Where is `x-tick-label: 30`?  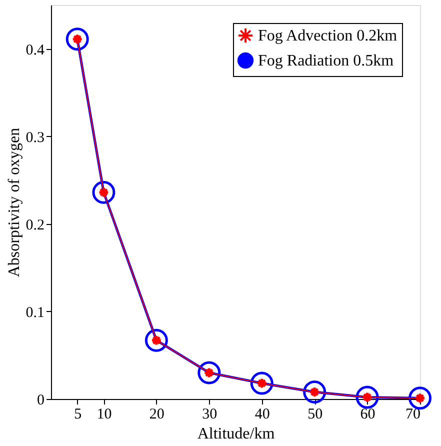
x-tick-label: 30 is located at coordinates (210, 414).